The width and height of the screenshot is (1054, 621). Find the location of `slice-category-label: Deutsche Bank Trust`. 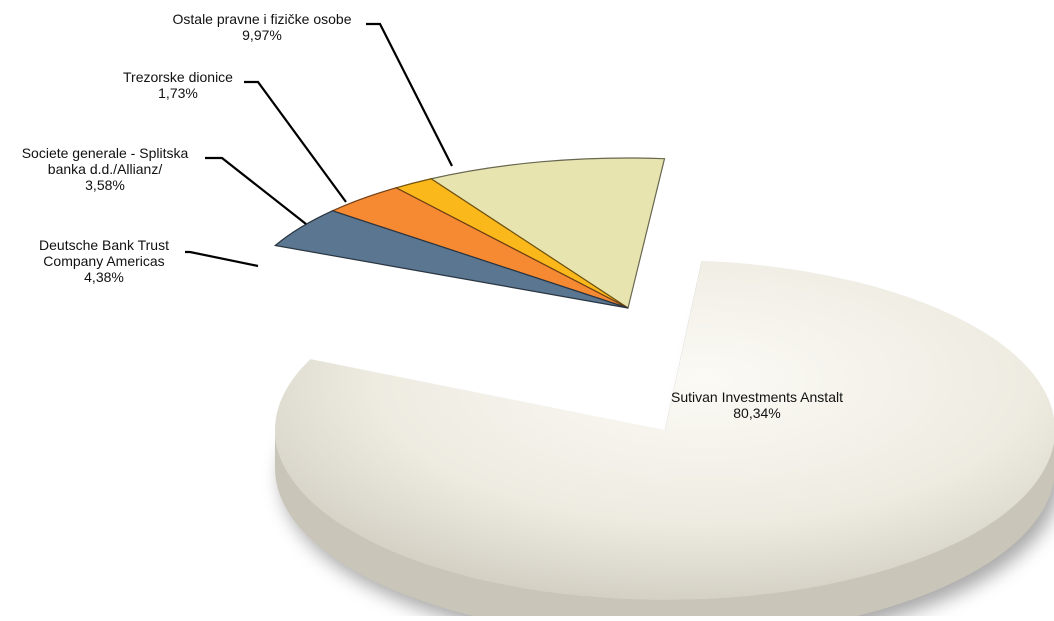

slice-category-label: Deutsche Bank Trust is located at coordinates (104, 245).